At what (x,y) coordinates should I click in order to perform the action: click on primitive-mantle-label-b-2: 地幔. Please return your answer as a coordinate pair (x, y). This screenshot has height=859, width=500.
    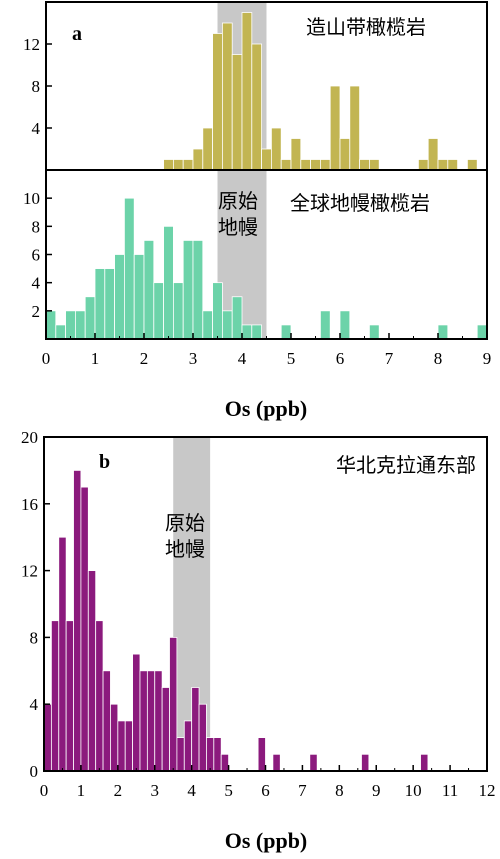
    Looking at the image, I should click on (185, 549).